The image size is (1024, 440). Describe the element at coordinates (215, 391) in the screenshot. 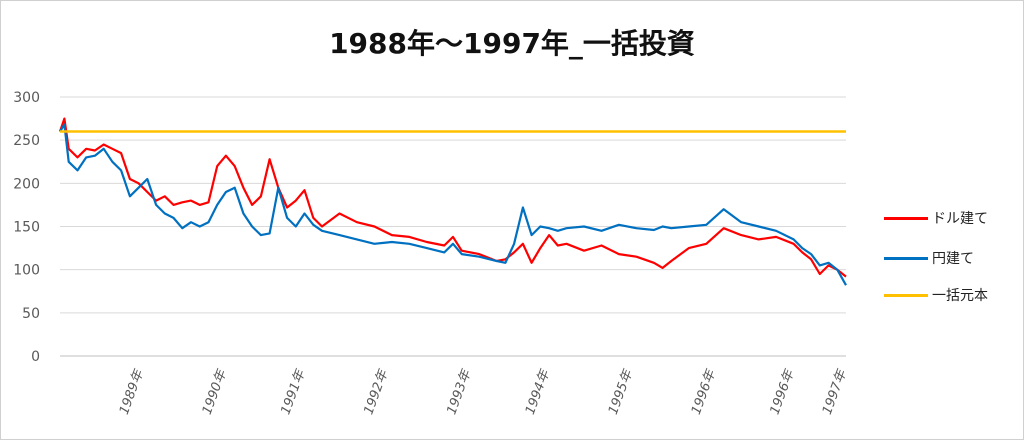

I see `x-tick-label: 1990年` at that location.